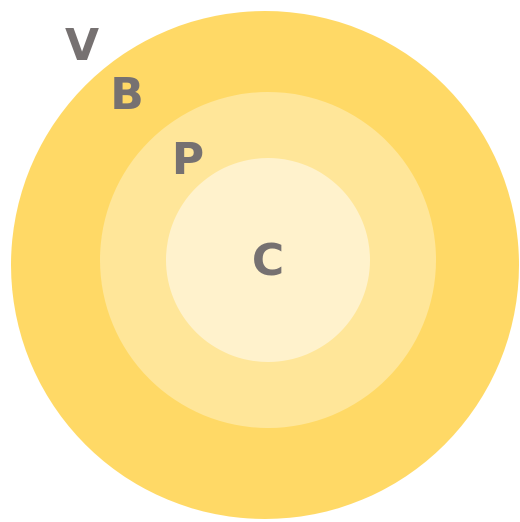 The height and width of the screenshot is (522, 520). Describe the element at coordinates (82, 45) in the screenshot. I see `label: V` at that location.